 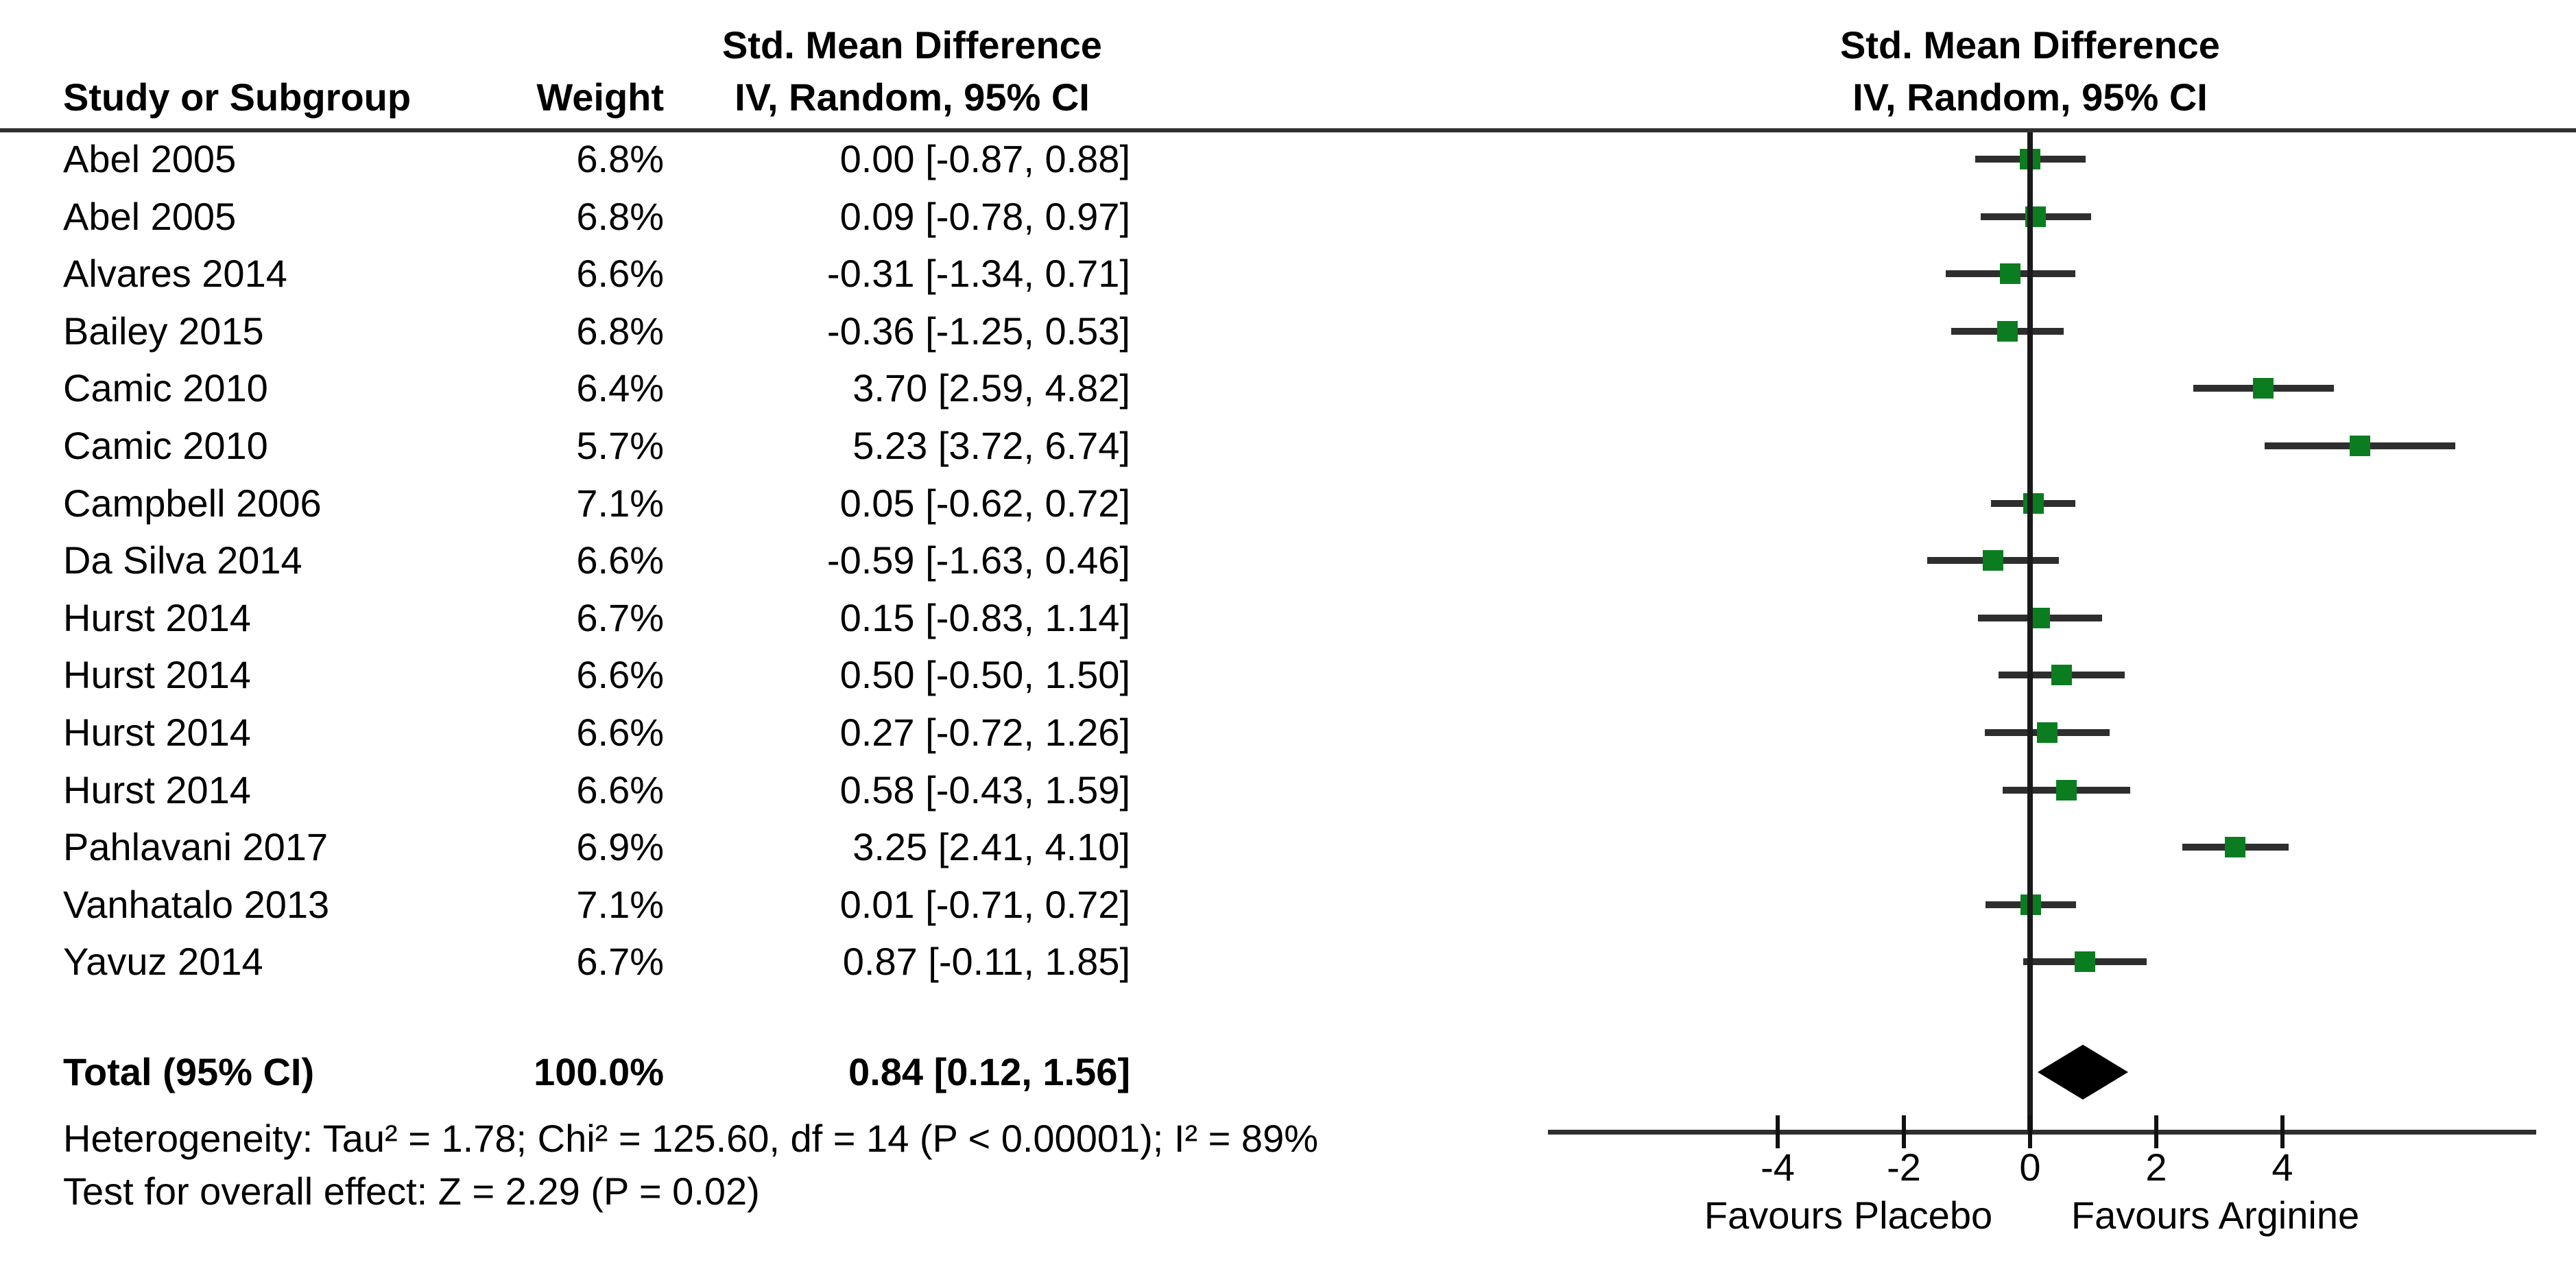 What do you see at coordinates (991, 388) in the screenshot?
I see `effect-ci-value: 3.70 [2.59, 4.82]` at bounding box center [991, 388].